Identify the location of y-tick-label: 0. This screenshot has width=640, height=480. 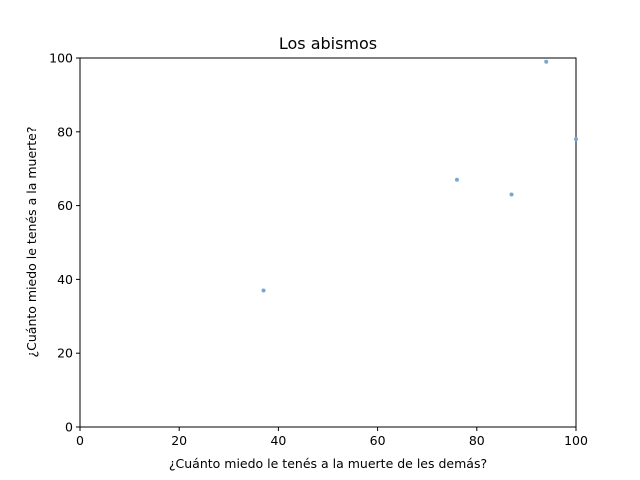
(69, 427).